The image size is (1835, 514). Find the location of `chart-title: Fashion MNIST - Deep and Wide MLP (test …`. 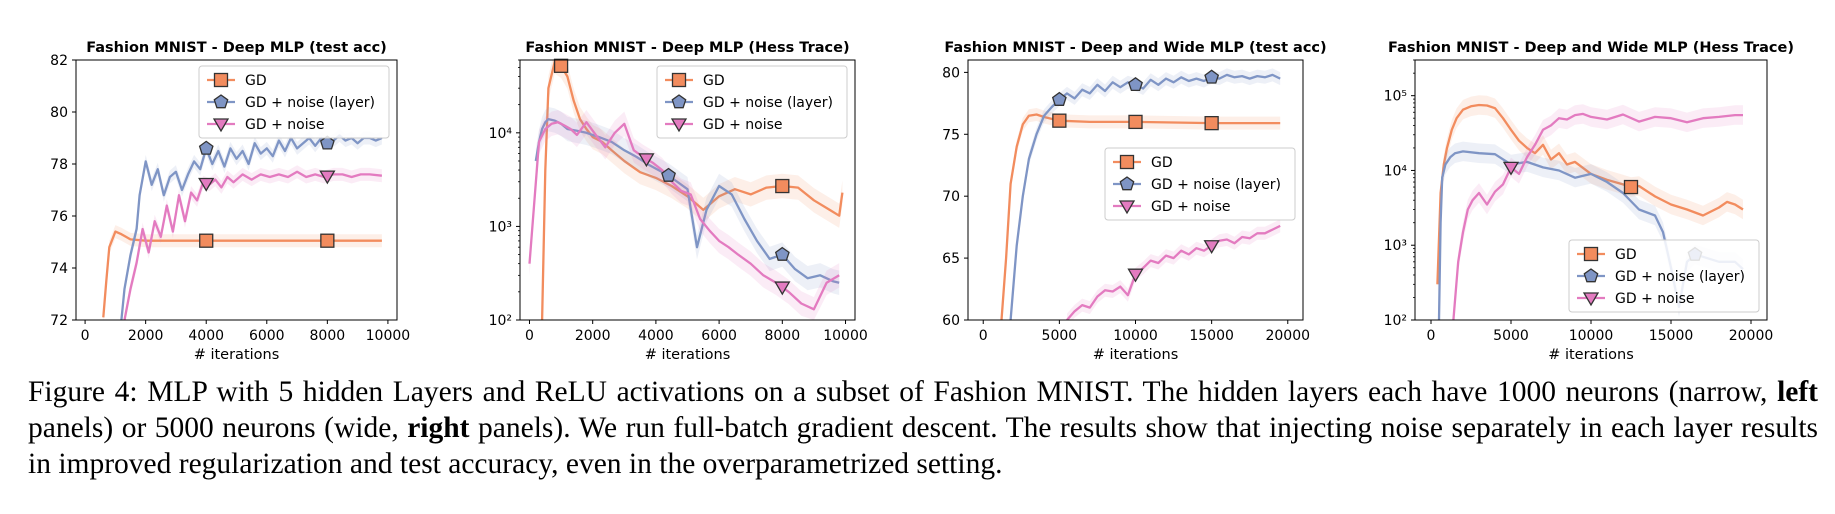

chart-title: Fashion MNIST - Deep and Wide MLP (test … is located at coordinates (1135, 48).